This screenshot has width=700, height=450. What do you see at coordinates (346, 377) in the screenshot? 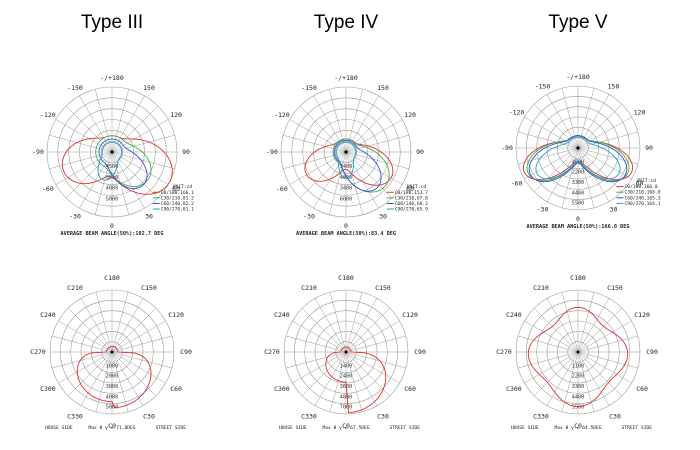
I see `ring-label: 2400` at bounding box center [346, 377].